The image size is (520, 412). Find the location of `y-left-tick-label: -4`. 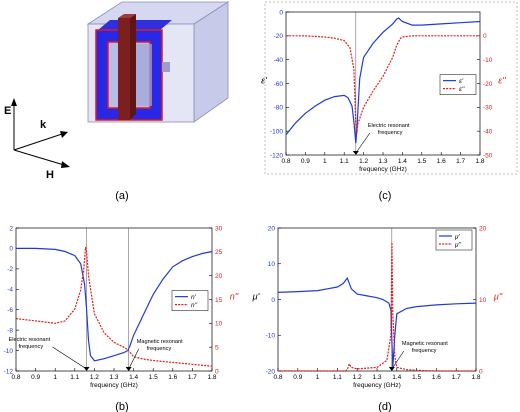

y-left-tick-label: -4 is located at coordinates (10, 290).